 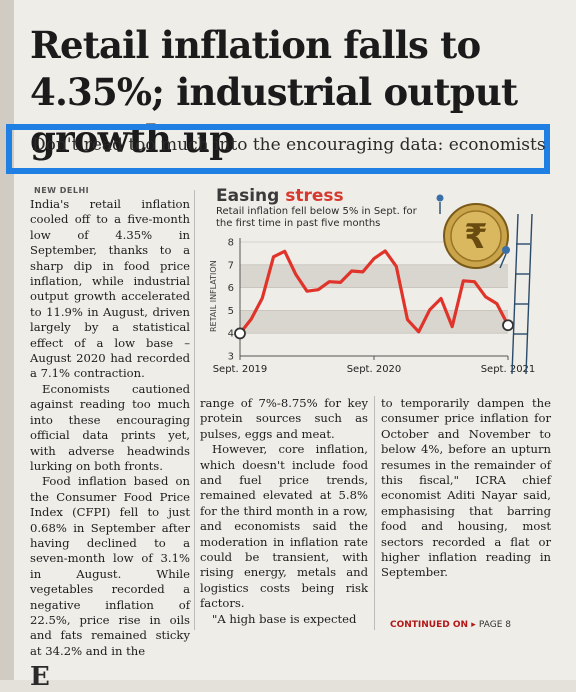 I want to click on x-tick-label: Sept. 2019, so click(x=240, y=369).